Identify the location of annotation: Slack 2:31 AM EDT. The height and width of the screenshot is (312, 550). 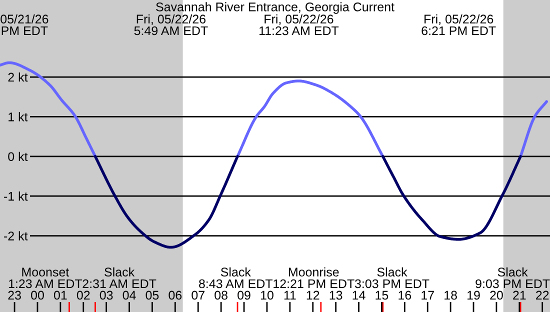
(119, 277).